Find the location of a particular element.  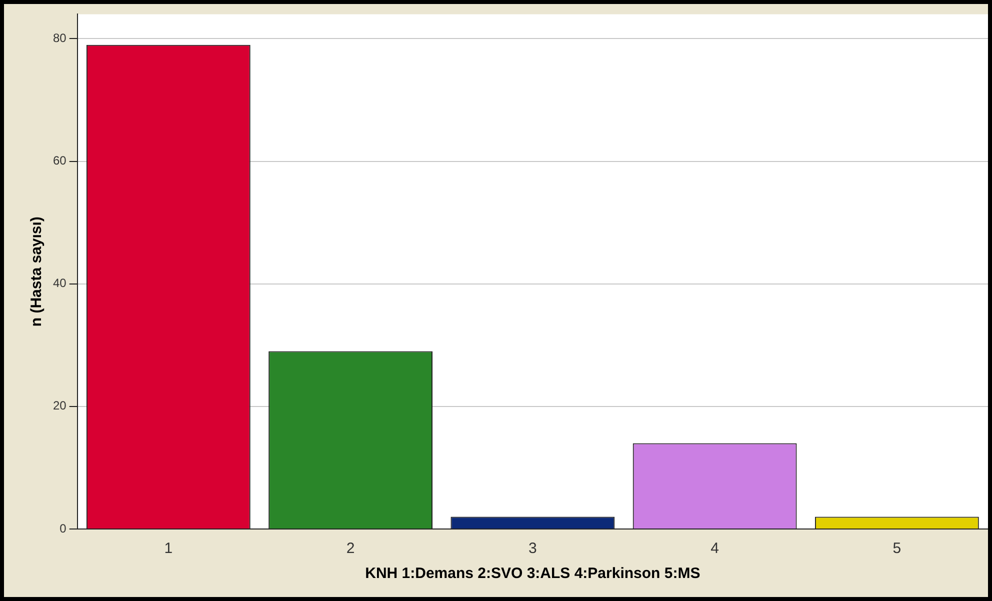

x-tick-label: 2 is located at coordinates (350, 549).